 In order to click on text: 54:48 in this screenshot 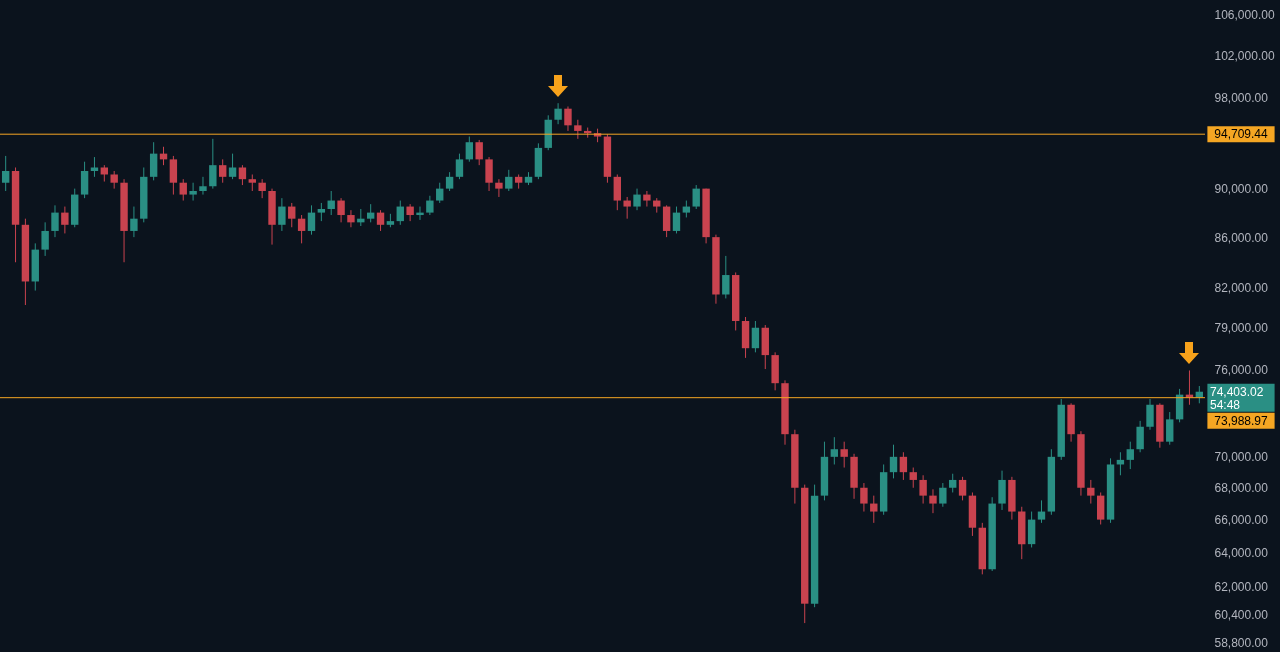, I will do `click(1225, 404)`.